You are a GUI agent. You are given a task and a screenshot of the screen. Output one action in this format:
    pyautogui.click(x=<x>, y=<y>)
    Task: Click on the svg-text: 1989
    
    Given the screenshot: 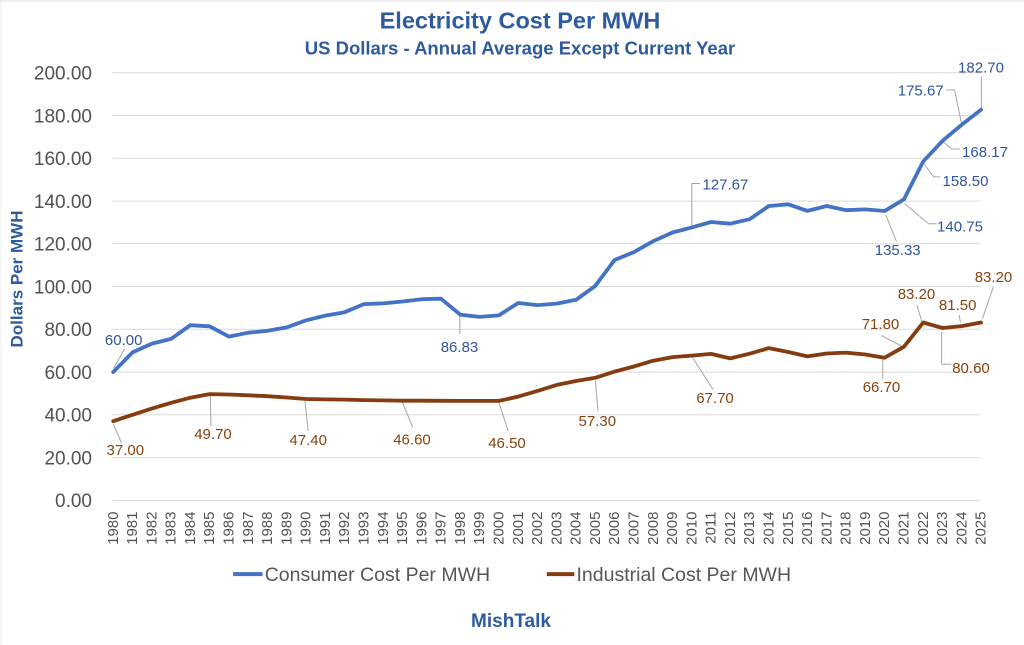 What is the action you would take?
    pyautogui.click(x=286, y=528)
    